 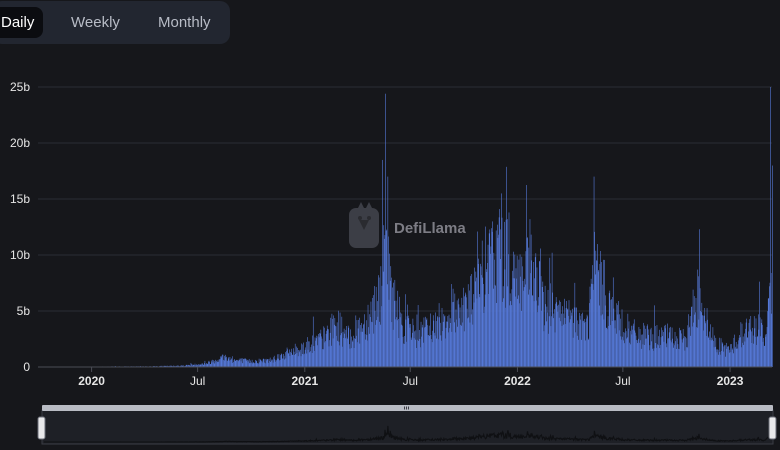 I want to click on brush-top-bar, so click(x=407, y=408).